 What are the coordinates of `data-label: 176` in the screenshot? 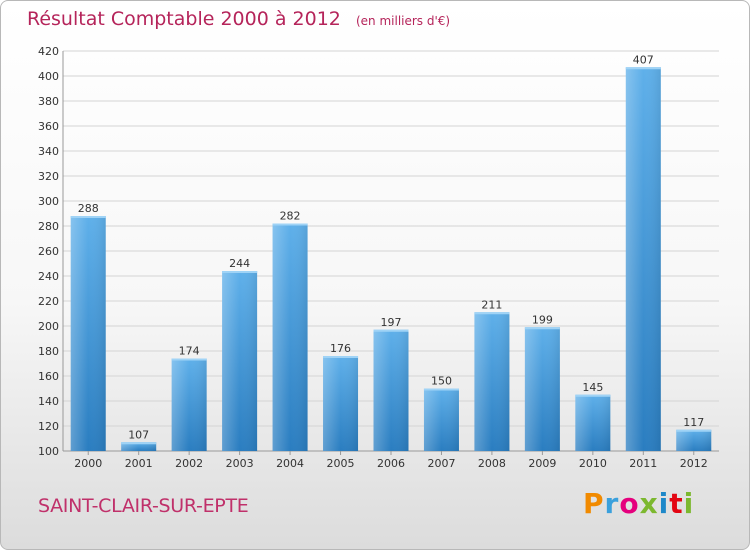 It's located at (340, 348).